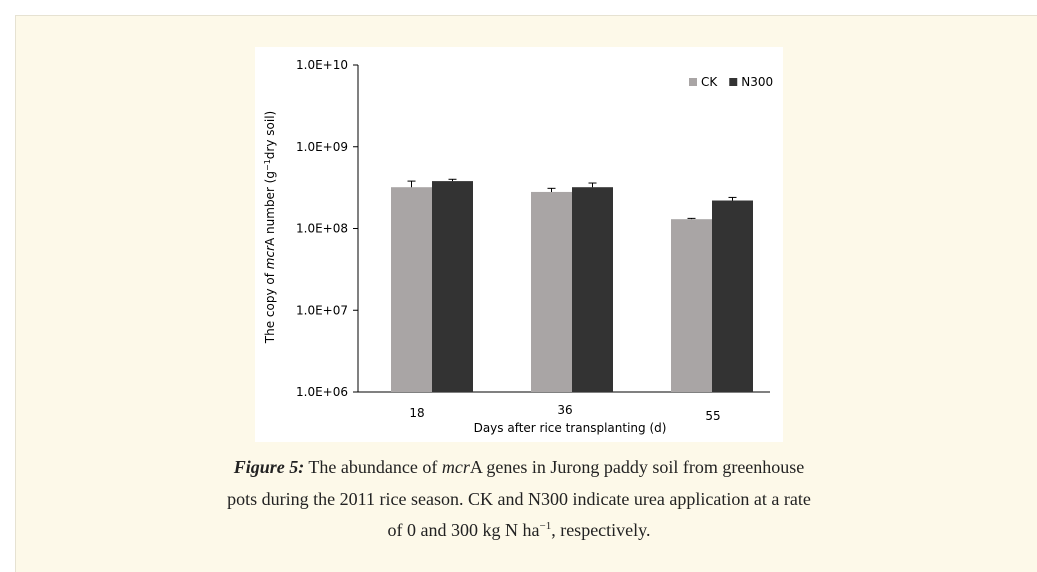 Image resolution: width=1037 pixels, height=572 pixels. I want to click on legend-label: N300, so click(757, 82).